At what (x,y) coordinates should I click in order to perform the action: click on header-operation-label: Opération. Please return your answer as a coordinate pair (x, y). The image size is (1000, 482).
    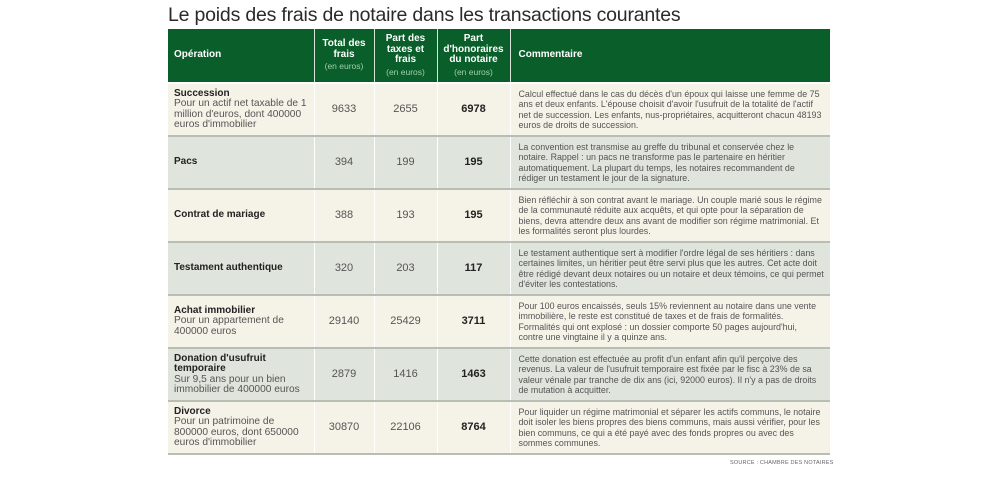
    Looking at the image, I should click on (198, 55).